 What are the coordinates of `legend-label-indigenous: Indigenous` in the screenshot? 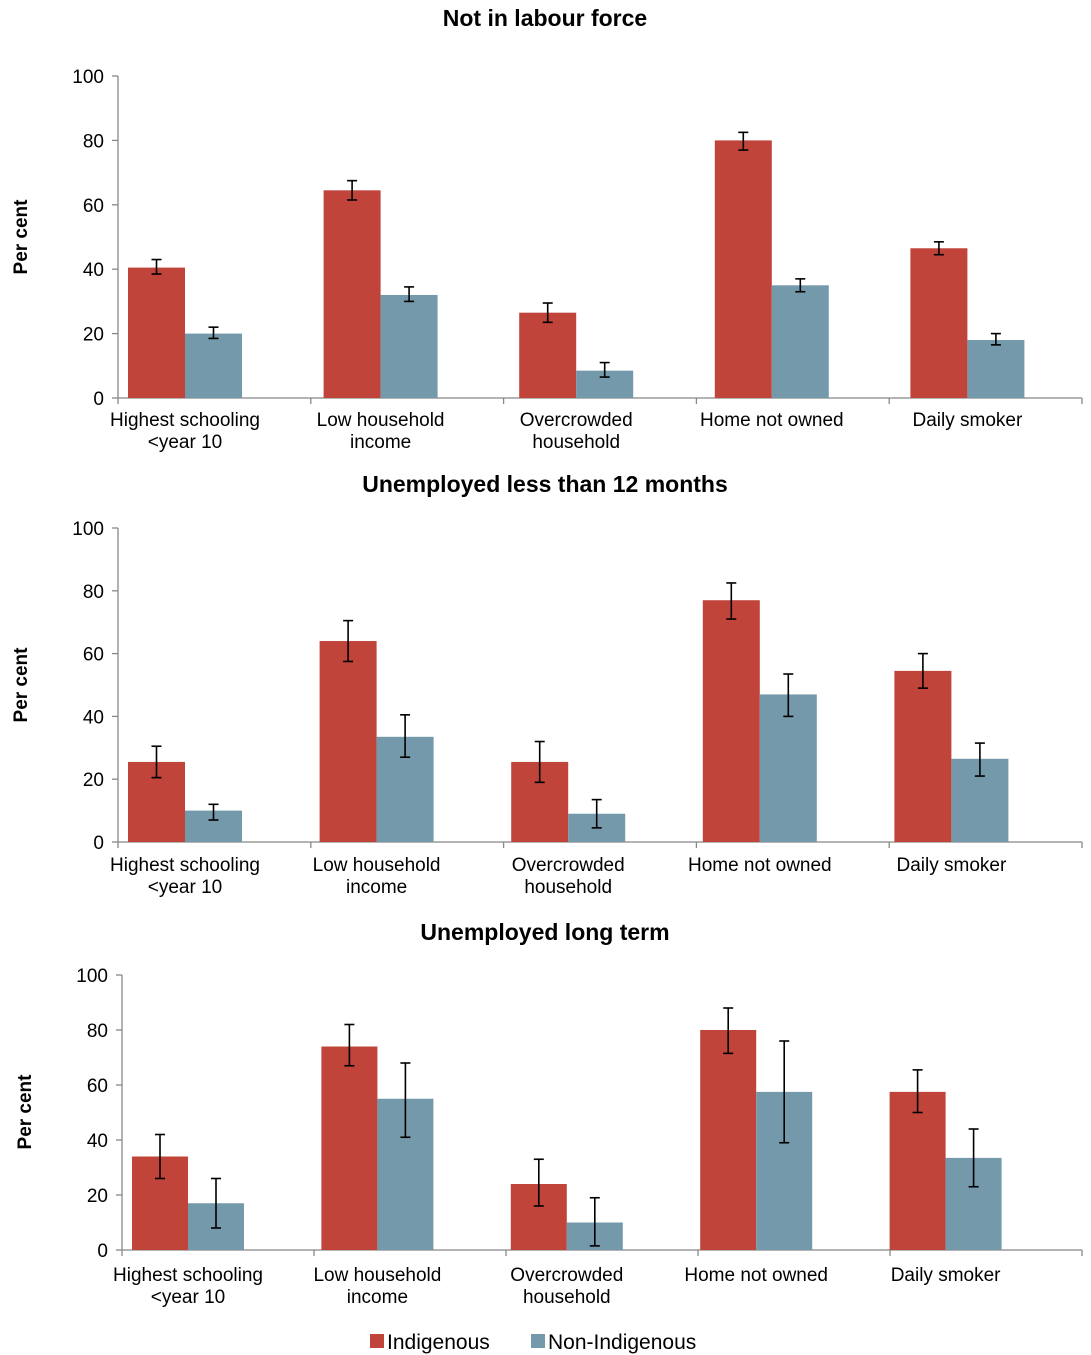 It's located at (438, 1342).